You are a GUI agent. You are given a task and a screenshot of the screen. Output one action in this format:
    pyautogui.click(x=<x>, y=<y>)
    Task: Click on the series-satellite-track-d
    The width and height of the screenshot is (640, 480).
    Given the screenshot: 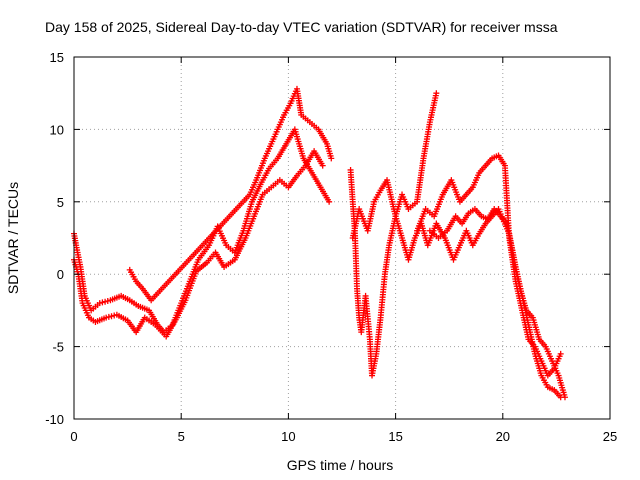 What is the action you would take?
    pyautogui.click(x=393, y=234)
    